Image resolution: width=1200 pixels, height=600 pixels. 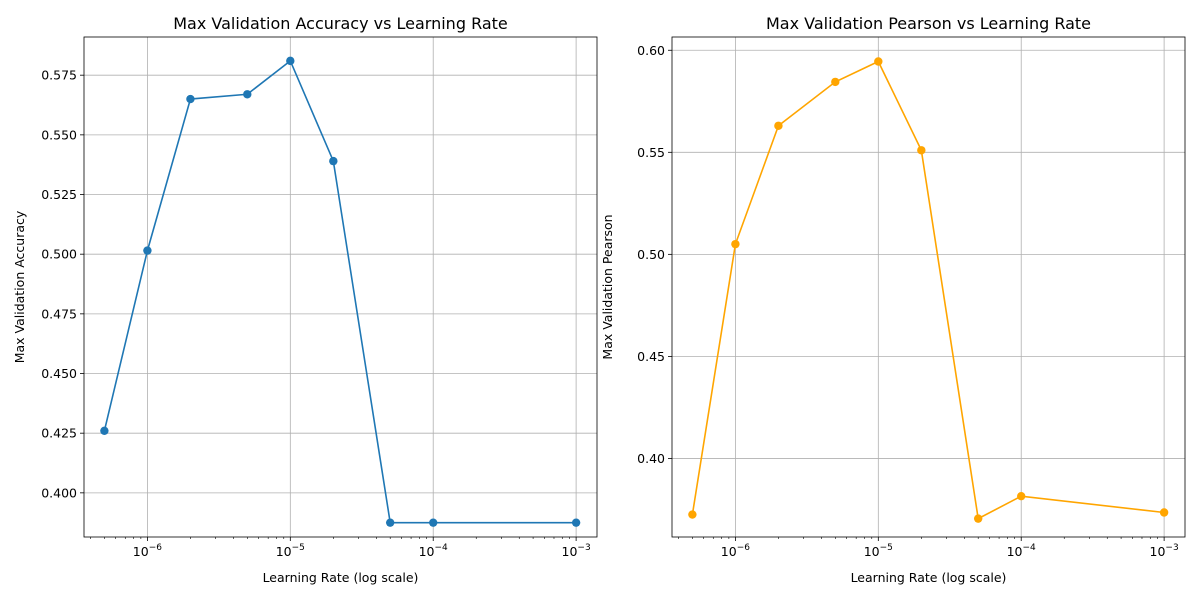 What do you see at coordinates (651, 50) in the screenshot?
I see `y-tick-label: 0.60` at bounding box center [651, 50].